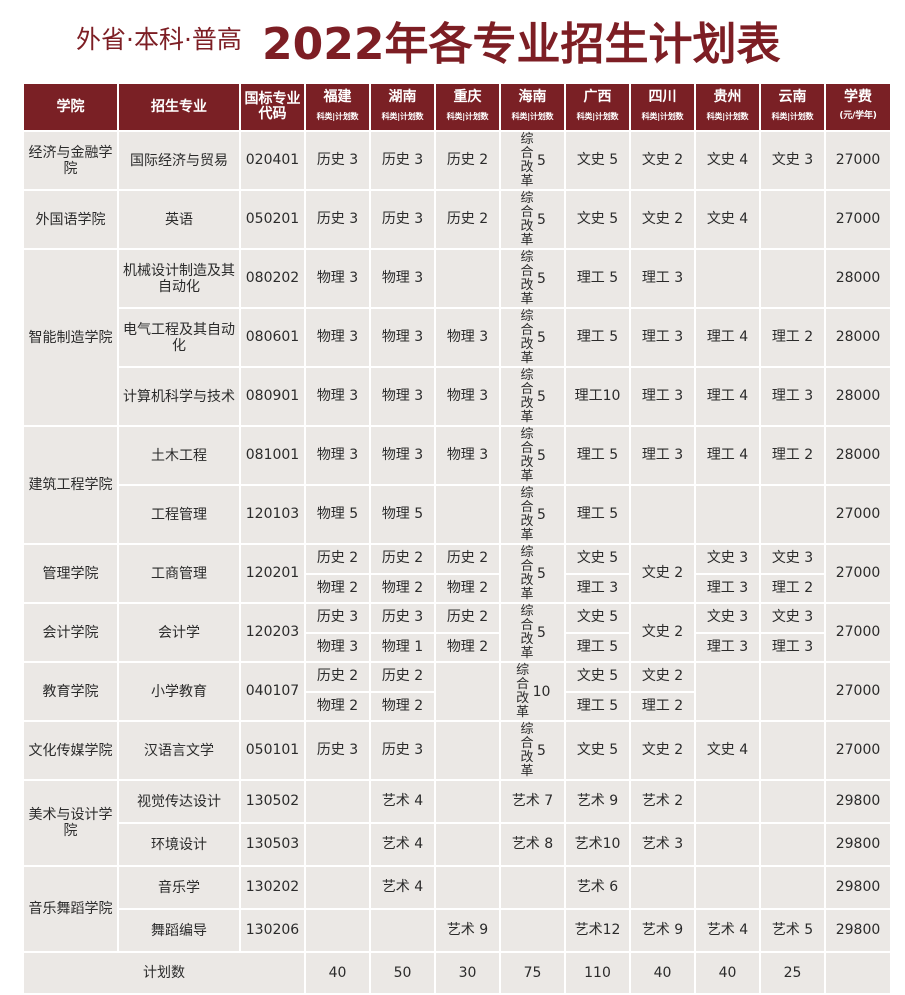 The width and height of the screenshot is (905, 995). What do you see at coordinates (662, 691) in the screenshot?
I see `plan-cell: 文史 2 理工 2` at bounding box center [662, 691].